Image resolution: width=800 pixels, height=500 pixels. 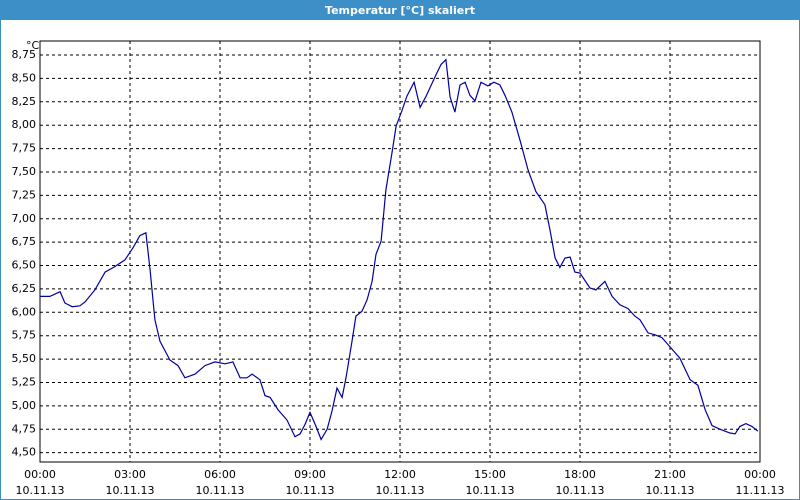 What do you see at coordinates (24, 452) in the screenshot?
I see `y-tick-label: 4,50` at bounding box center [24, 452].